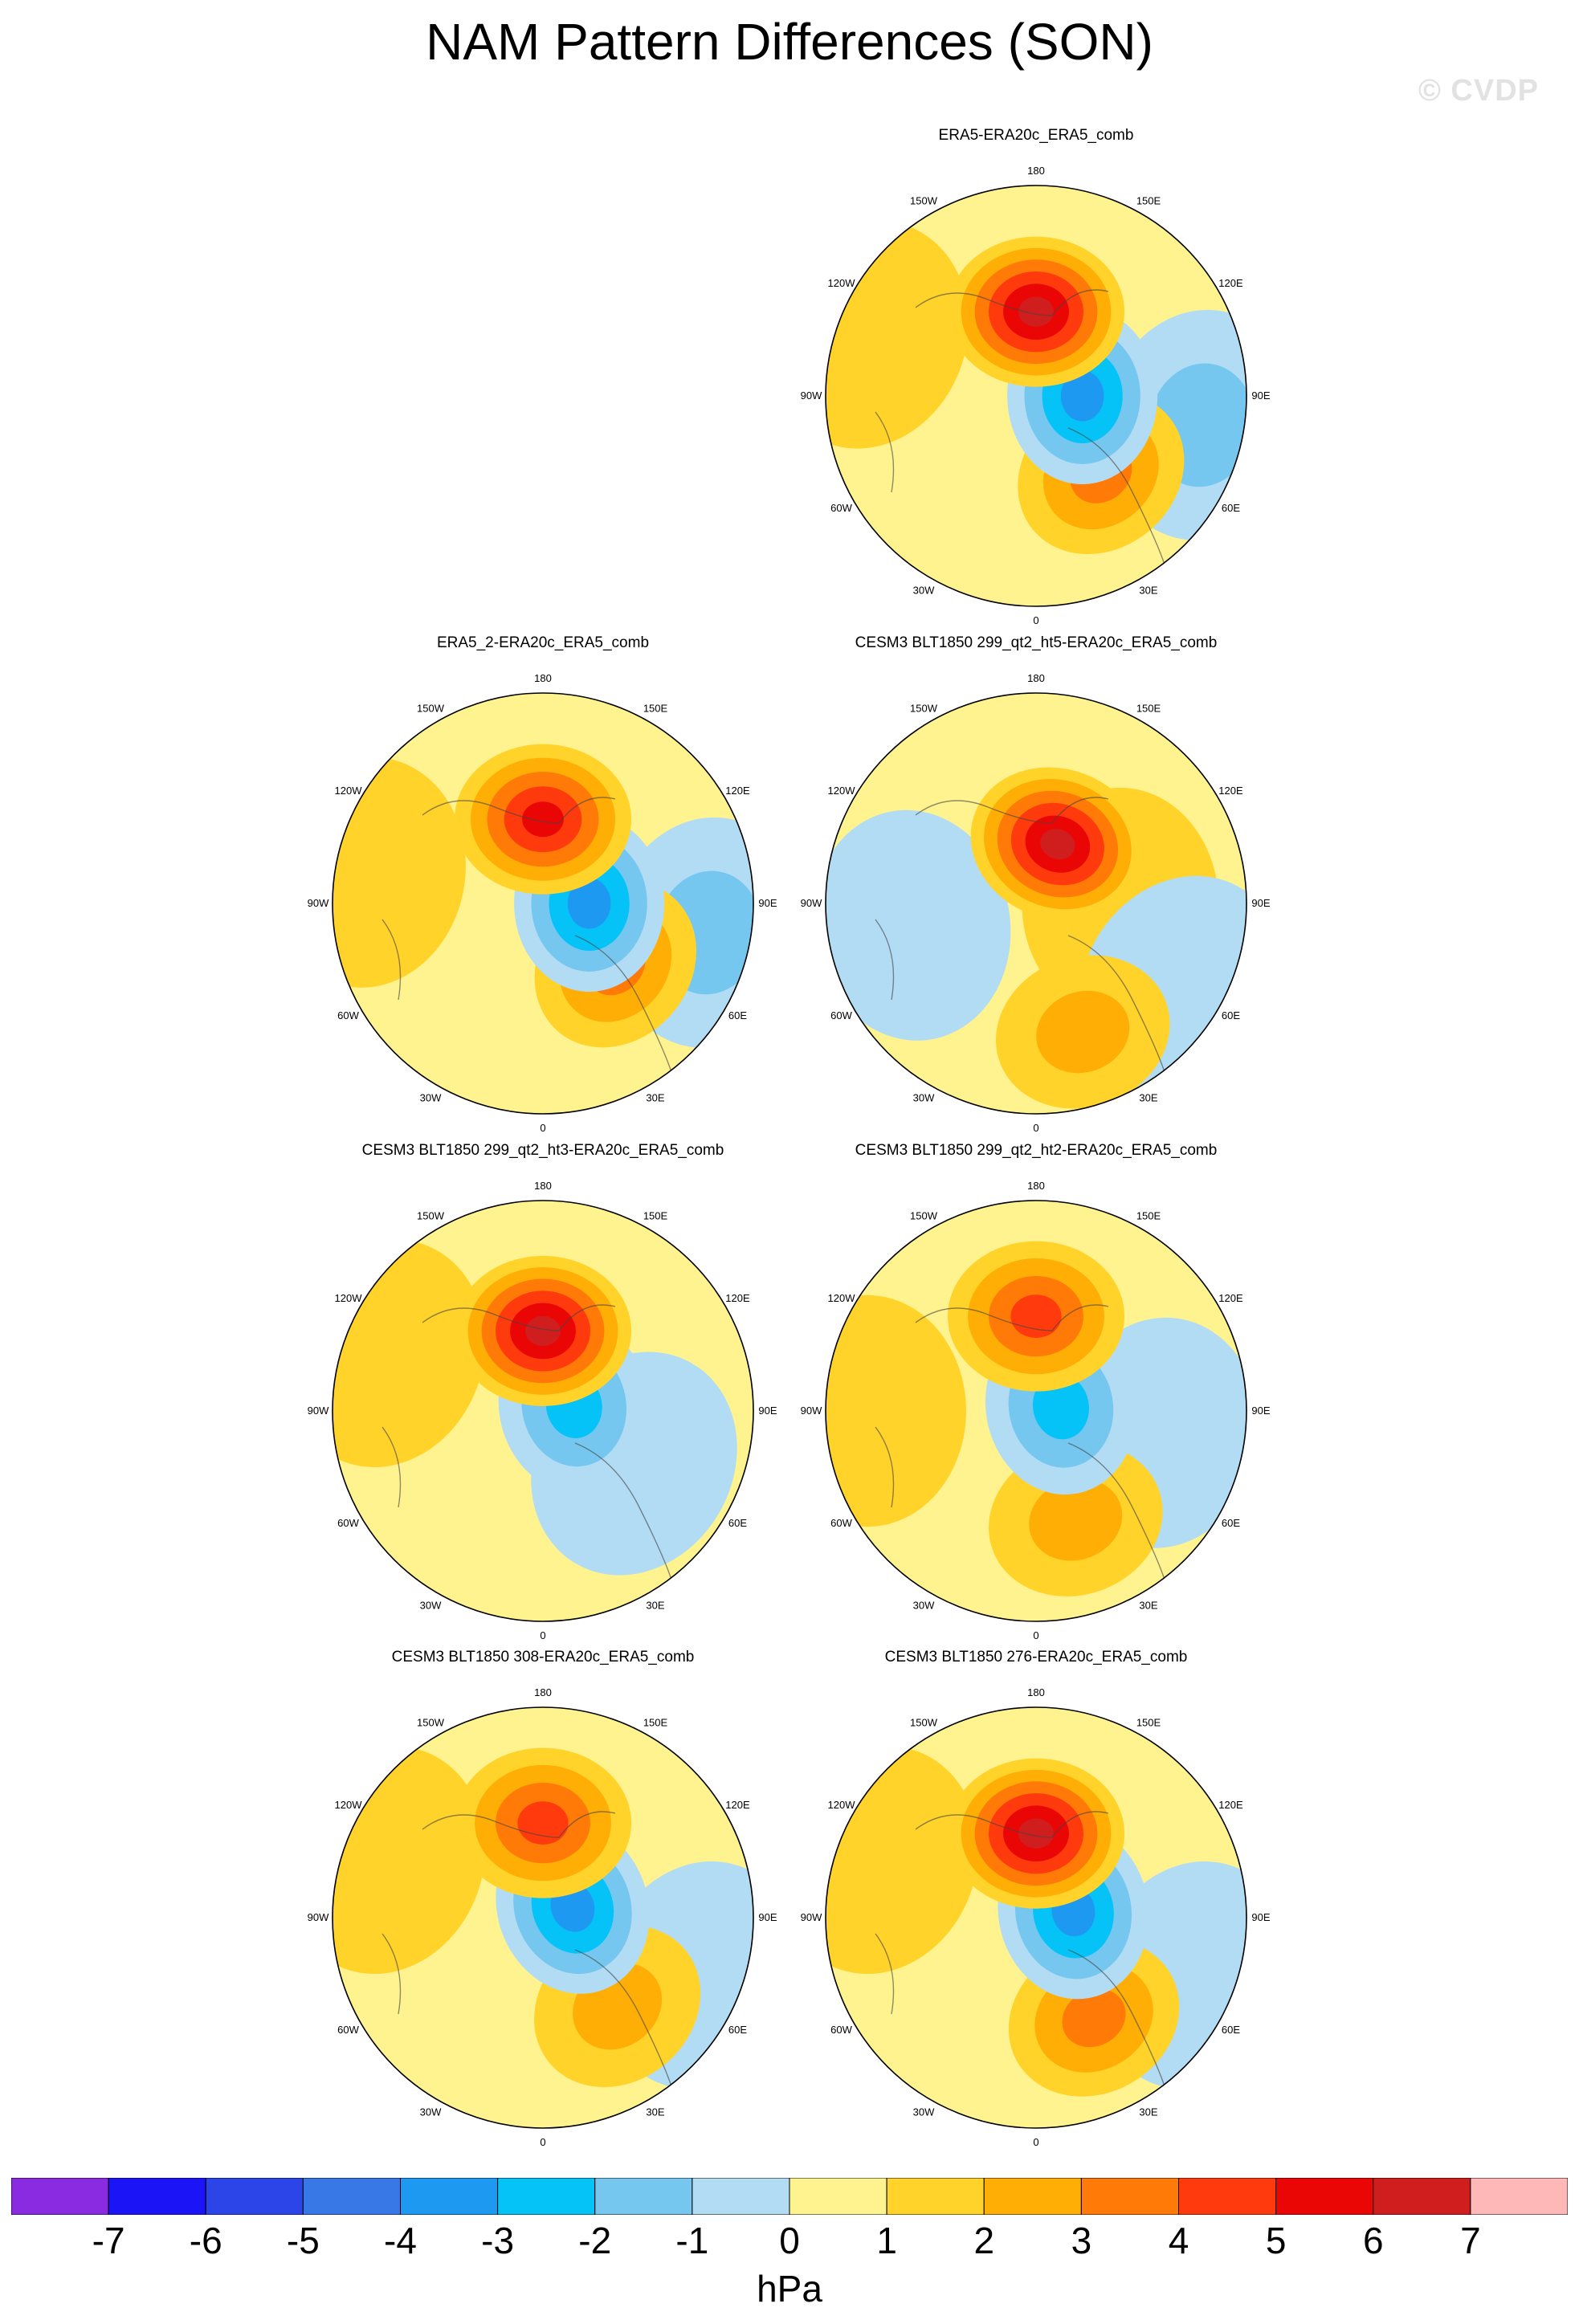 The height and width of the screenshot is (2324, 1579). What do you see at coordinates (1036, 135) in the screenshot?
I see `panel-title: ERA5-ERA20c_ERA5_comb` at bounding box center [1036, 135].